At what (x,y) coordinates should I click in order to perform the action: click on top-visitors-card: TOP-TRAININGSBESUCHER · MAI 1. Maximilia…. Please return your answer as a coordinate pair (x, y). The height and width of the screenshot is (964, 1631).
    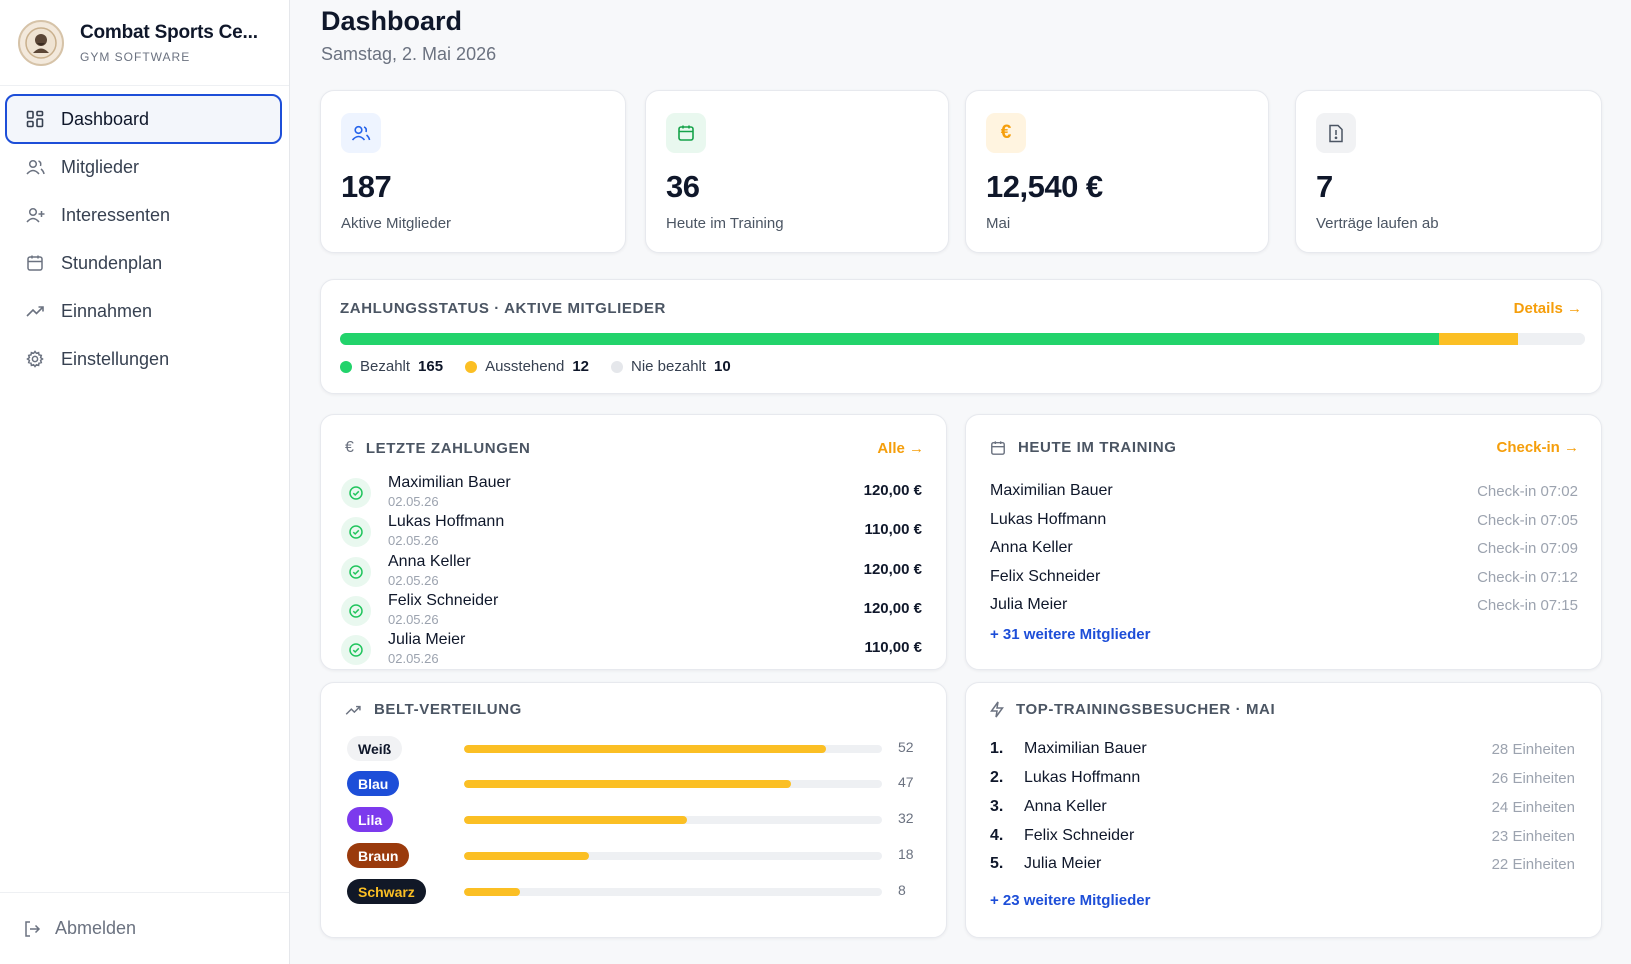
    Looking at the image, I should click on (1283, 810).